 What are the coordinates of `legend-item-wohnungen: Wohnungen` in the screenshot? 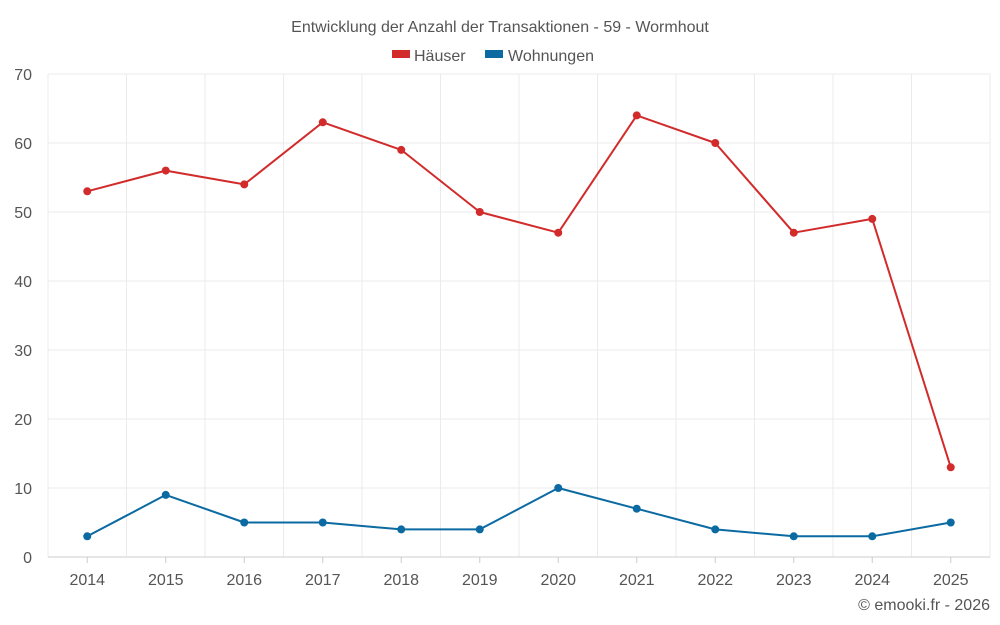 It's located at (539, 56).